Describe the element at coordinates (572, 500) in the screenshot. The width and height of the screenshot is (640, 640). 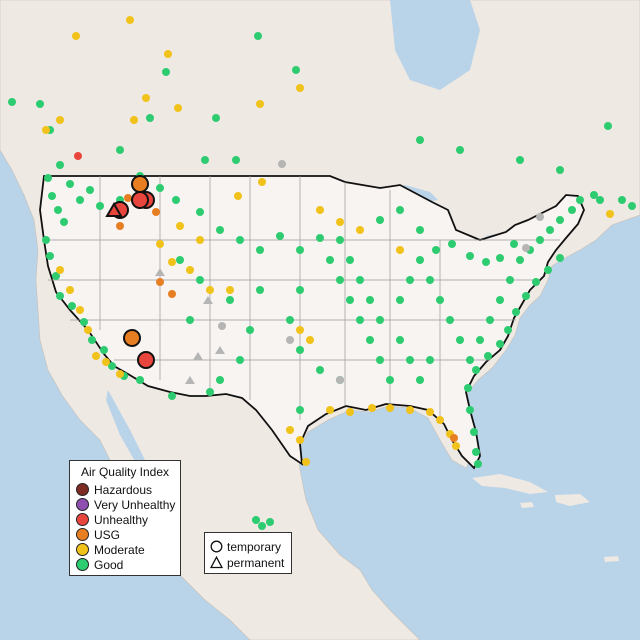
I see `hispaniola` at that location.